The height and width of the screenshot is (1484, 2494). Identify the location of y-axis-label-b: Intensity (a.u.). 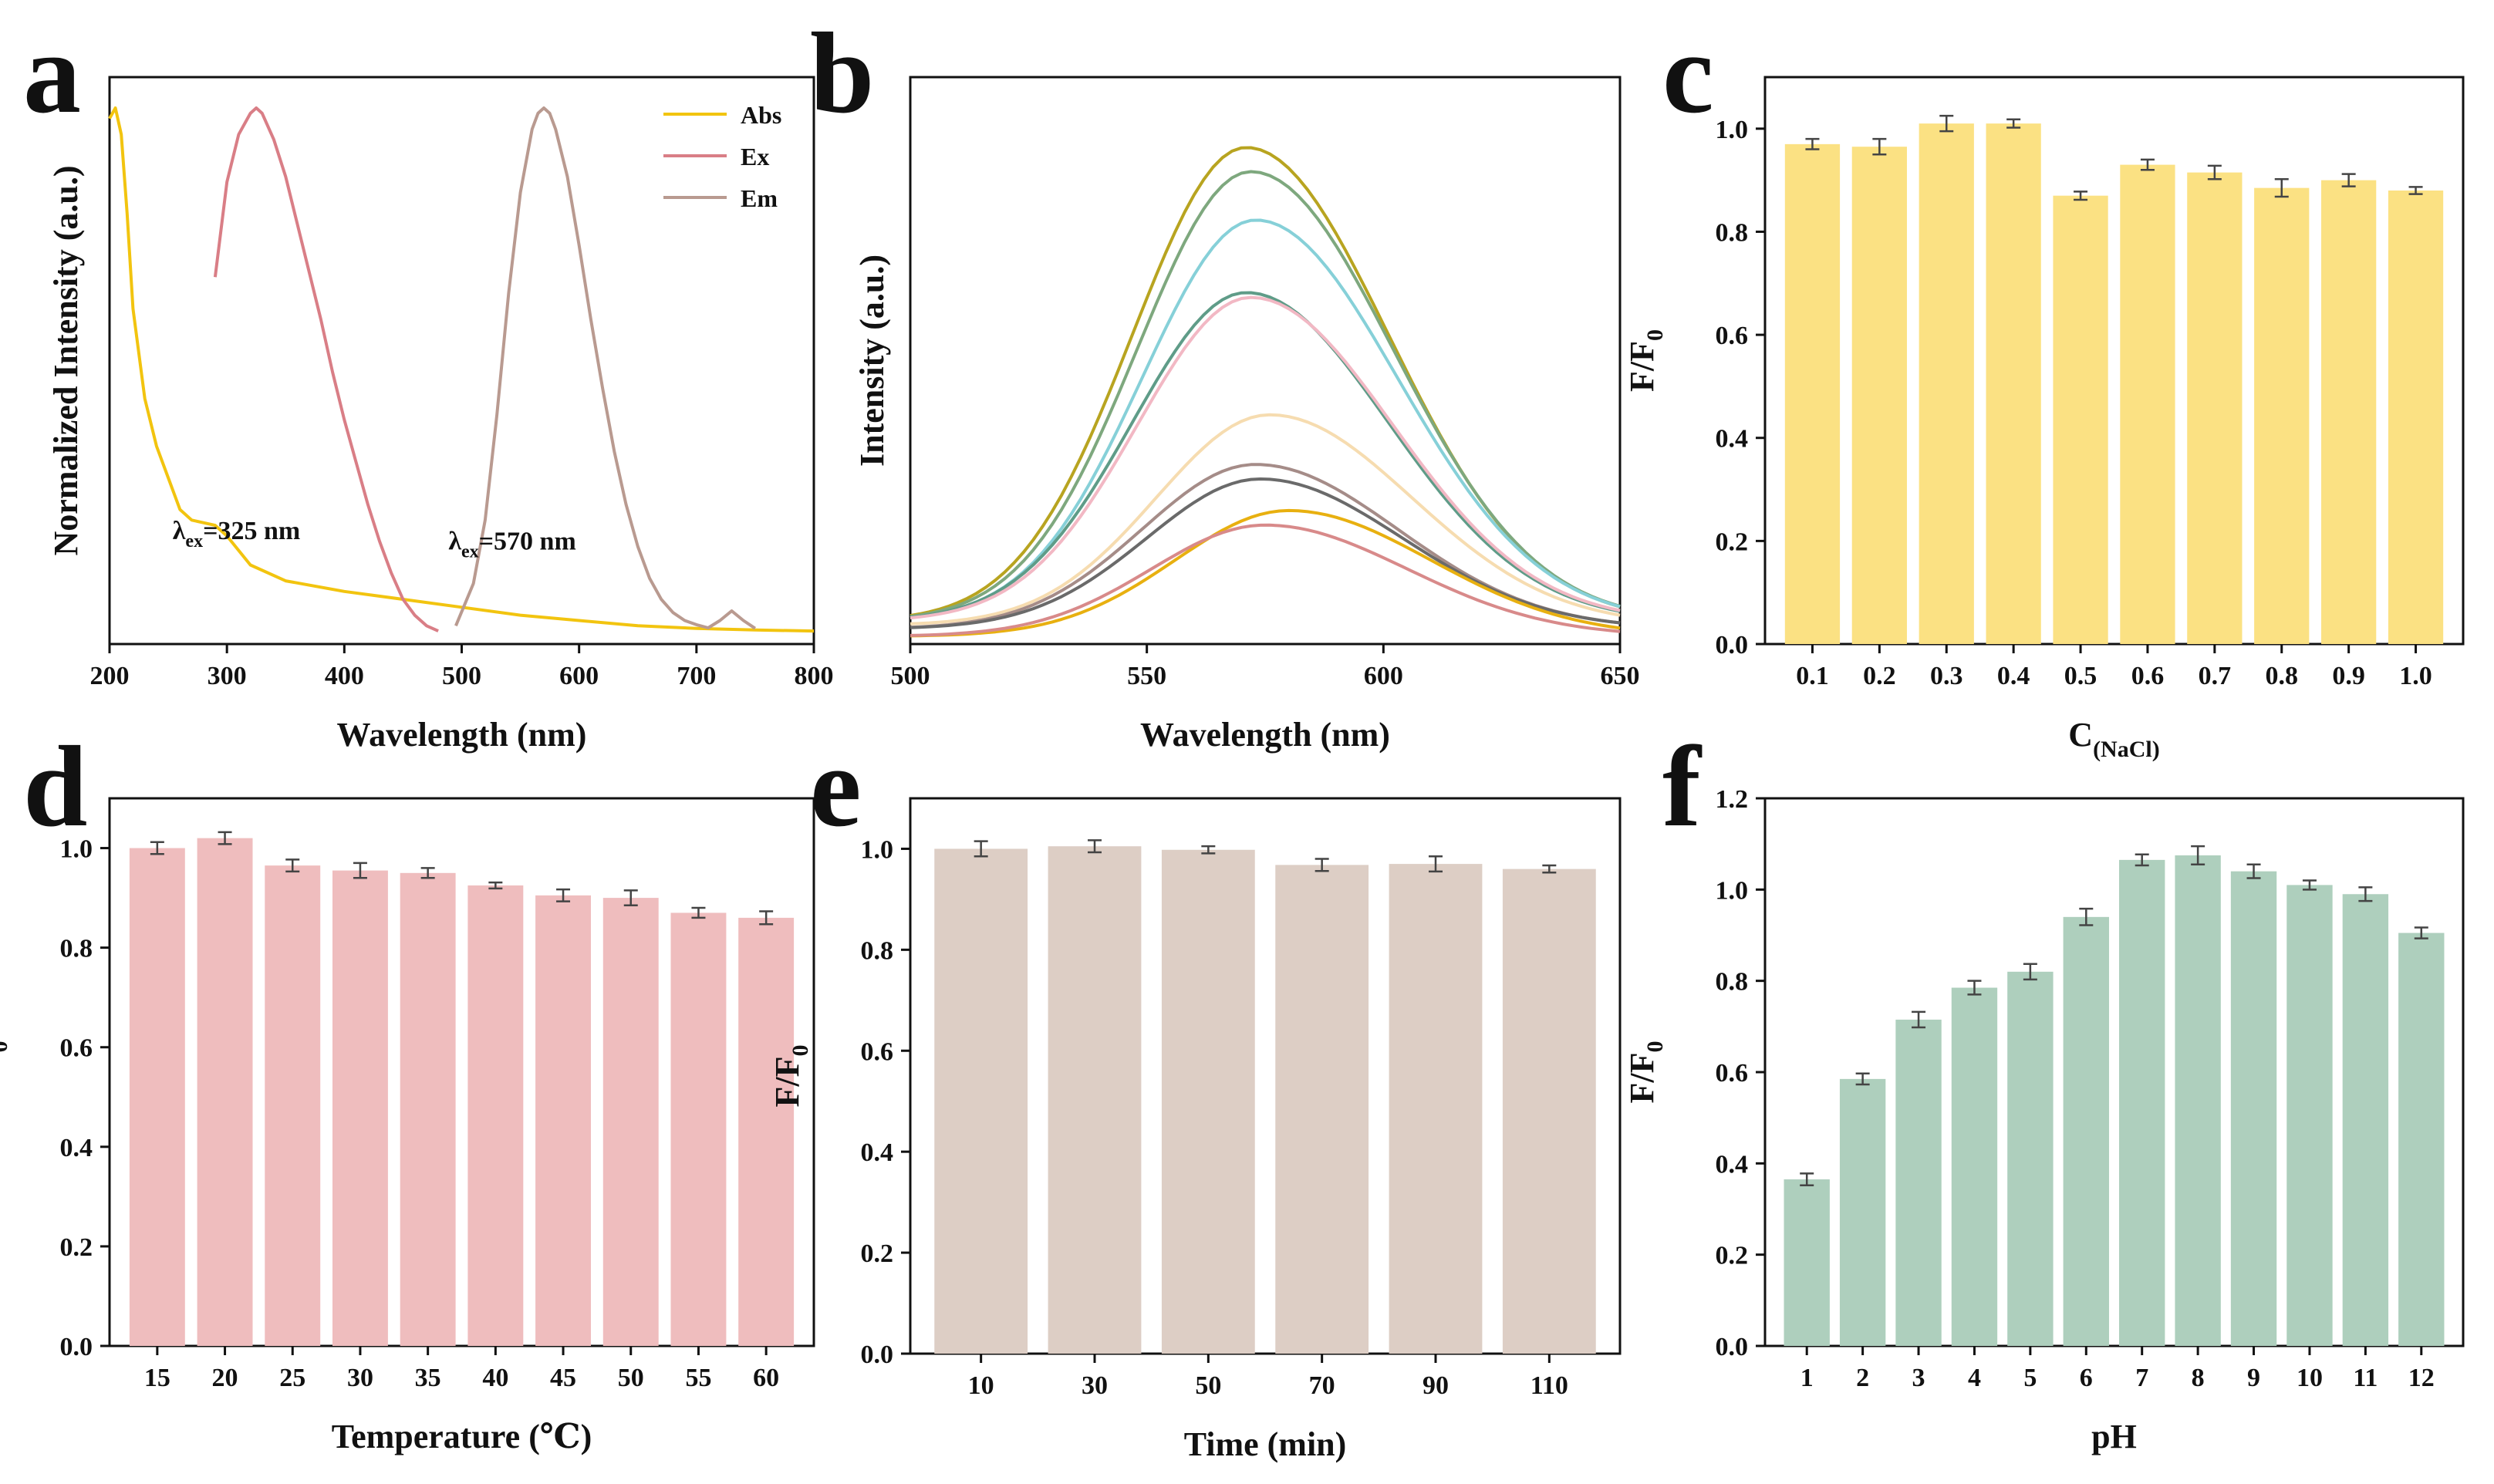
(872, 361).